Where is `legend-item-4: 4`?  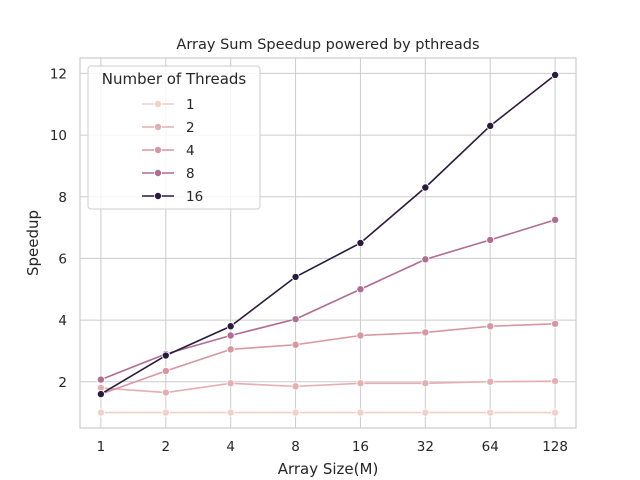
legend-item-4: 4 is located at coordinates (168, 151).